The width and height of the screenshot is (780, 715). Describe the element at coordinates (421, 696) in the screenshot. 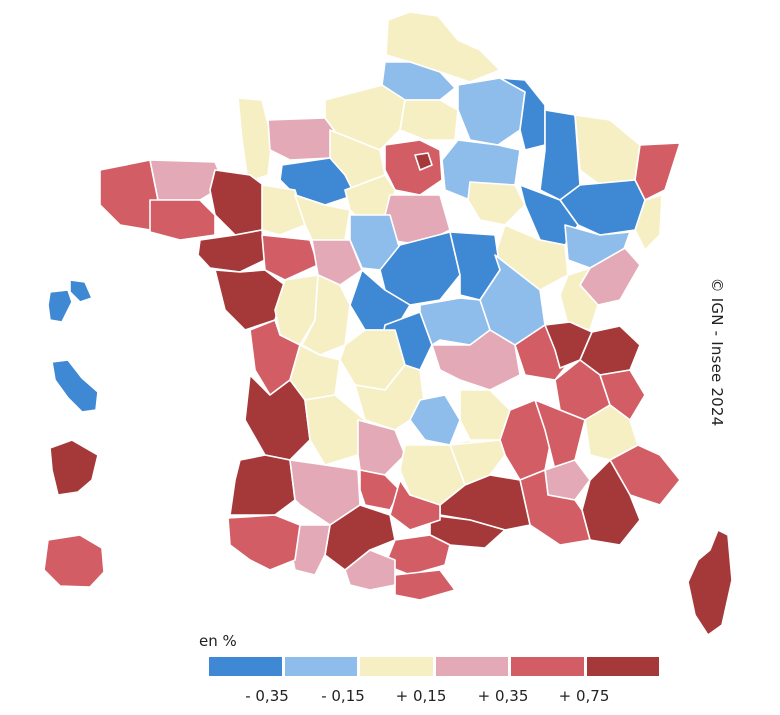

I see `legend-tick-3: + 0,15` at that location.